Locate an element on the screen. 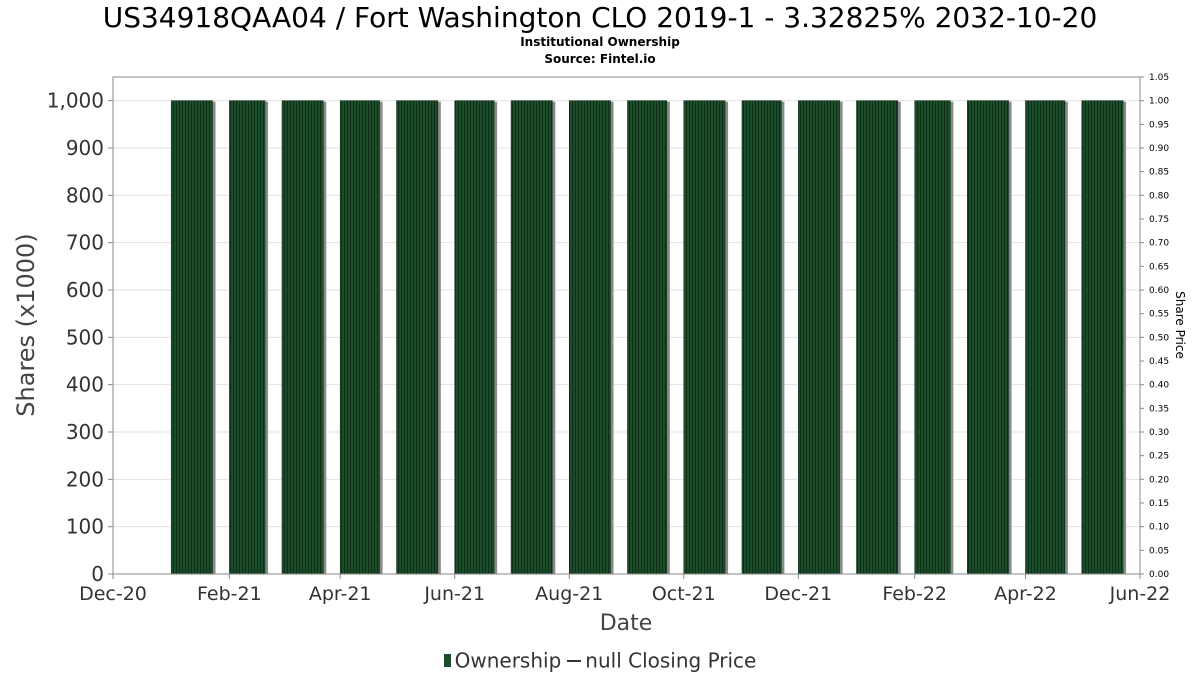  y2-tick-label: 0.95 is located at coordinates (1159, 125).